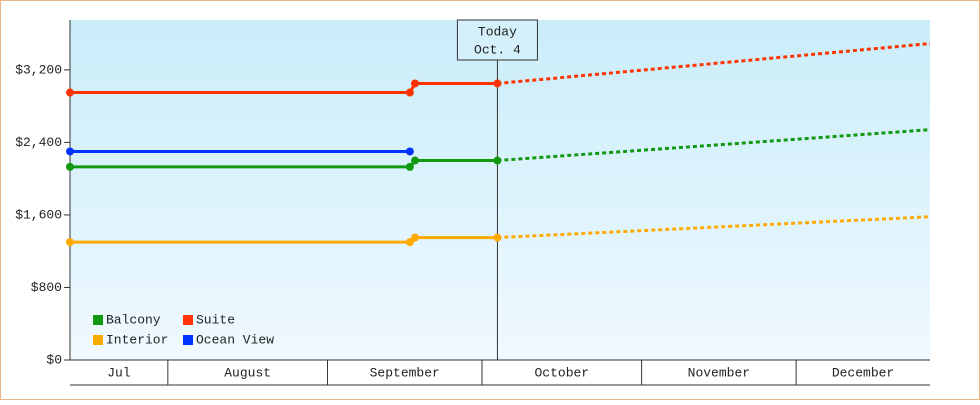 This screenshot has height=405, width=980. Describe the element at coordinates (497, 31) in the screenshot. I see `today-label: Today` at that location.